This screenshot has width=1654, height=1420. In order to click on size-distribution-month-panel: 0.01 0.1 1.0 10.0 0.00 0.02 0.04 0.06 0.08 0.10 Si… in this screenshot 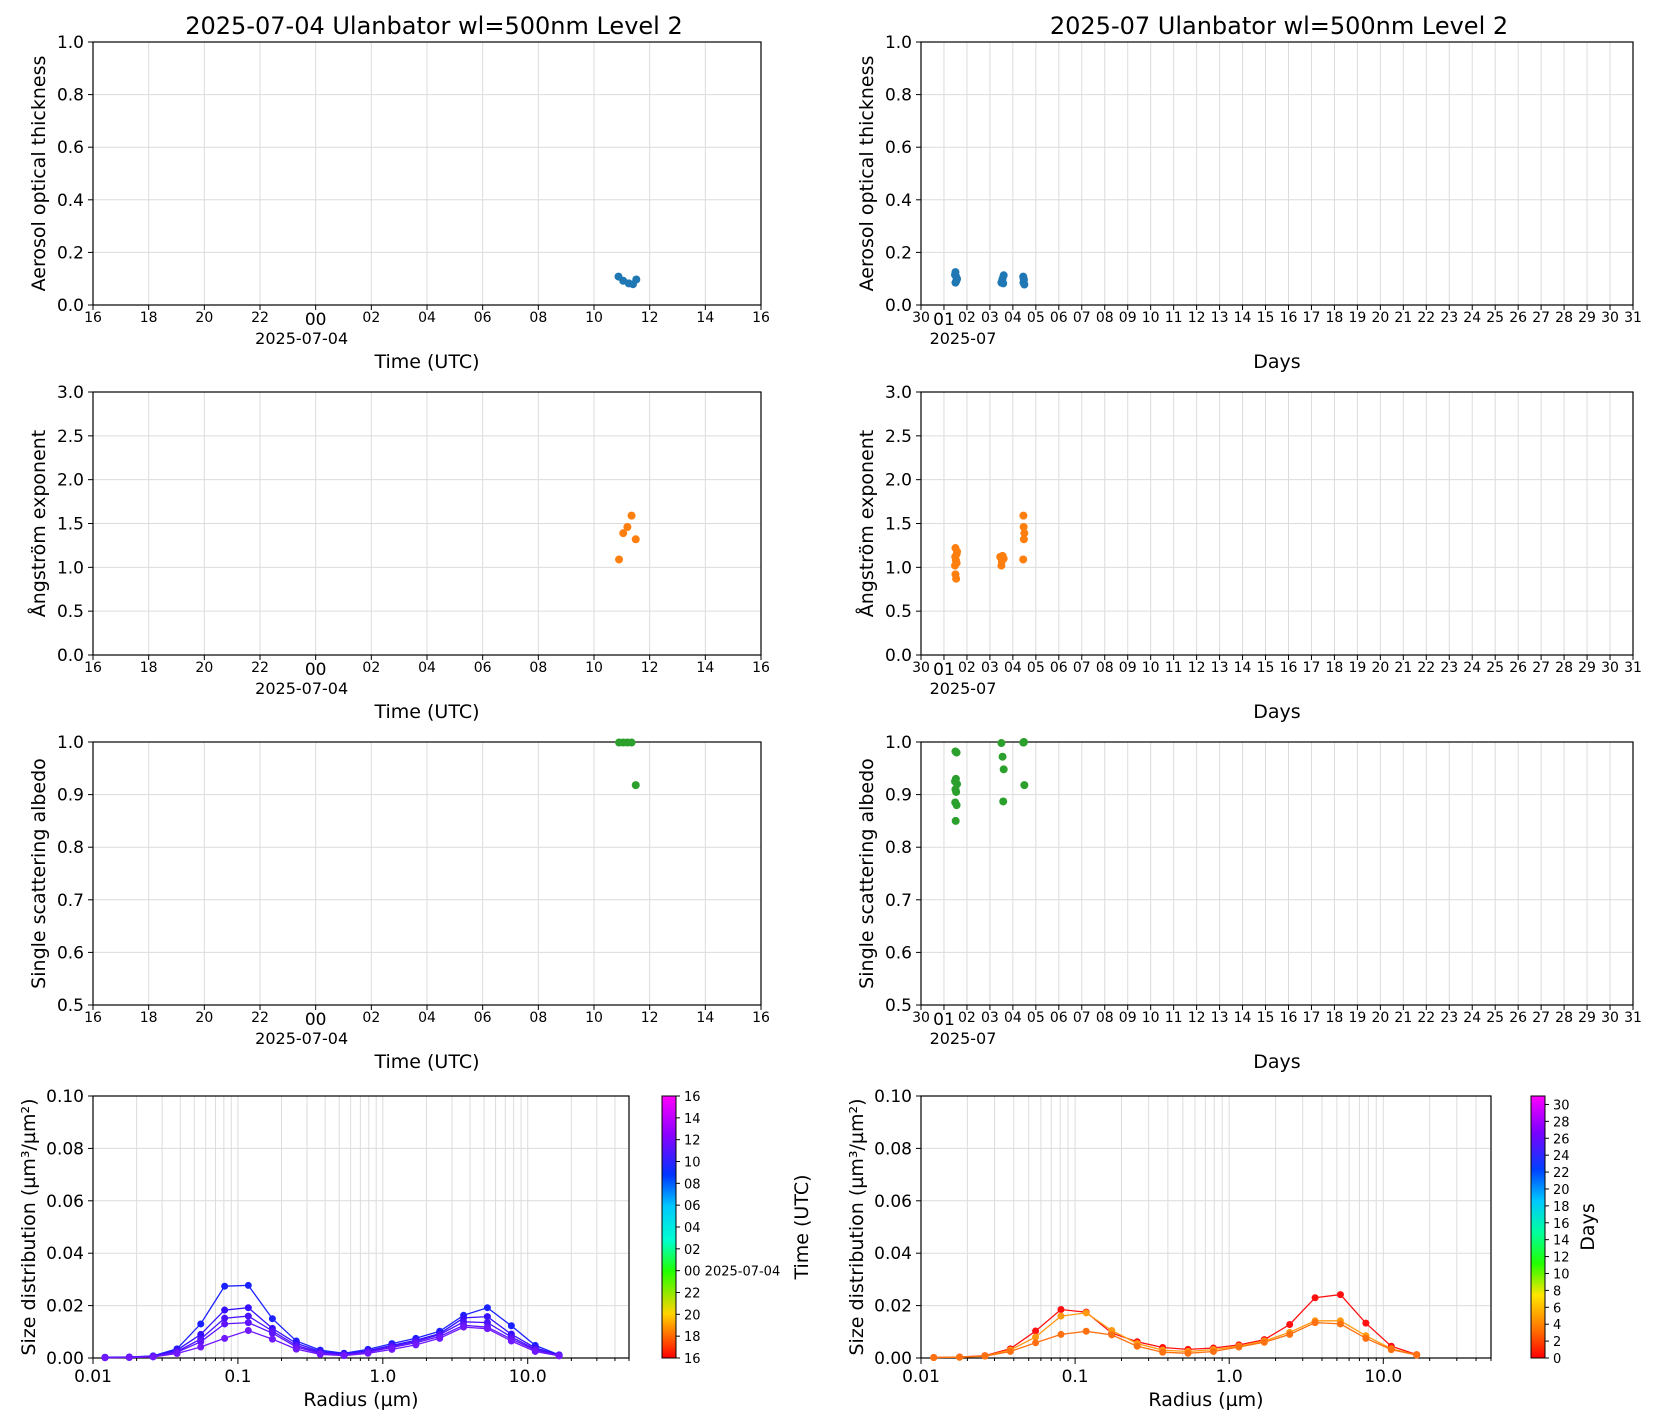, I will do `click(1169, 1249)`.